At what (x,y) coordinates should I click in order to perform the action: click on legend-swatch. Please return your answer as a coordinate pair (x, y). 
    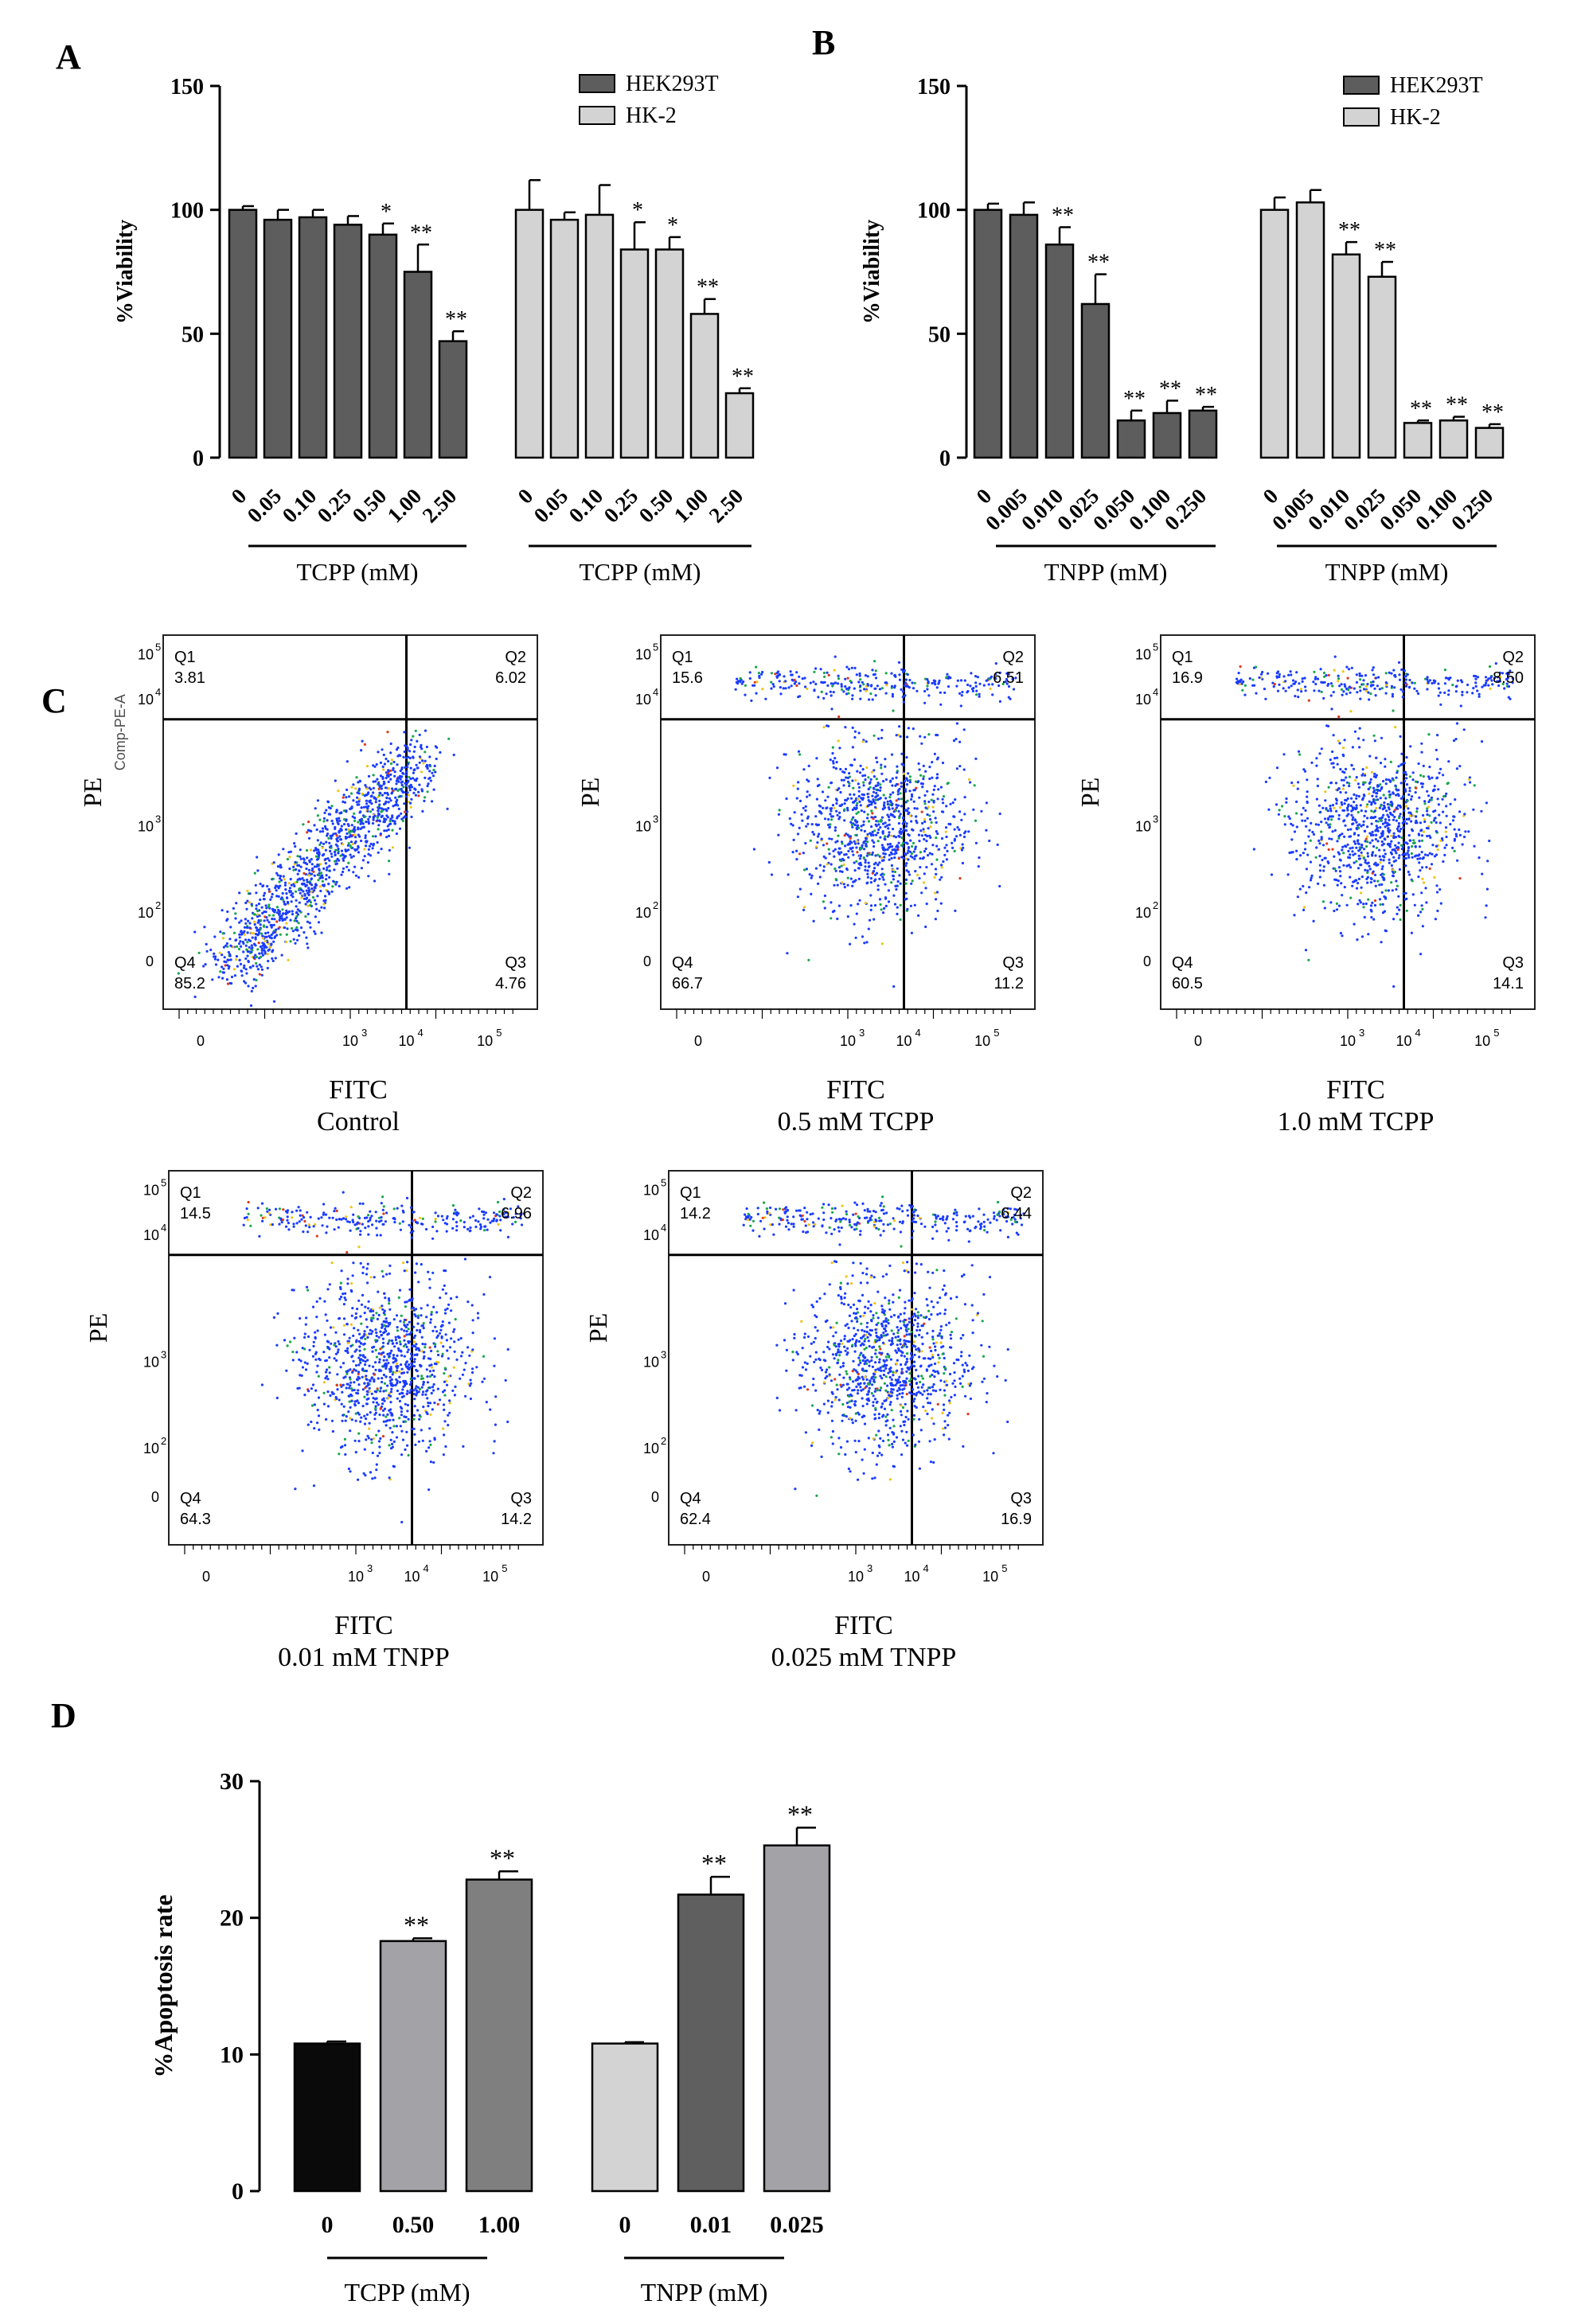
    Looking at the image, I should click on (597, 115).